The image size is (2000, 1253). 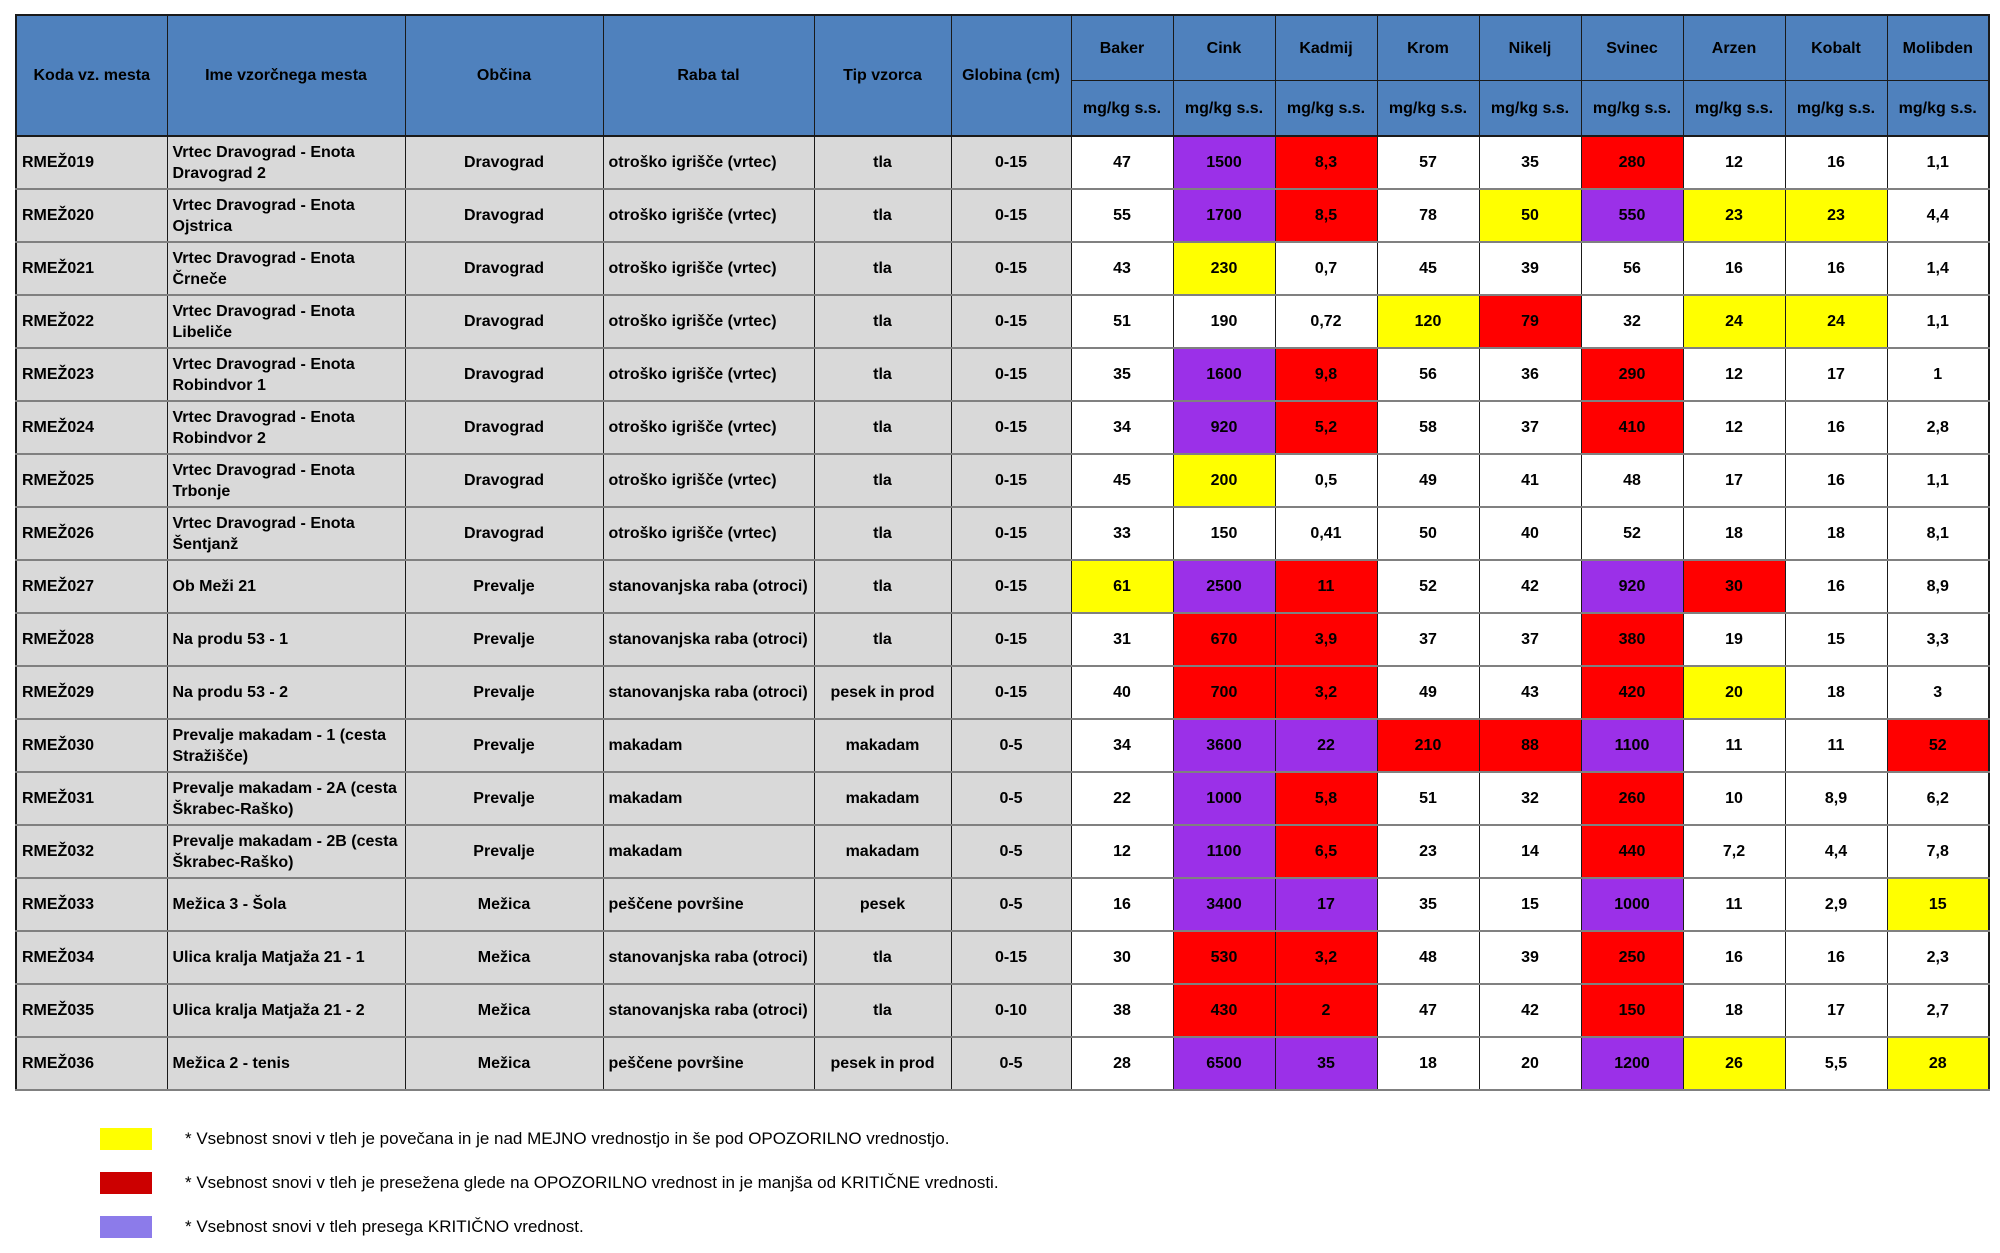 I want to click on cell-depth: 0-10, so click(x=1011, y=1010).